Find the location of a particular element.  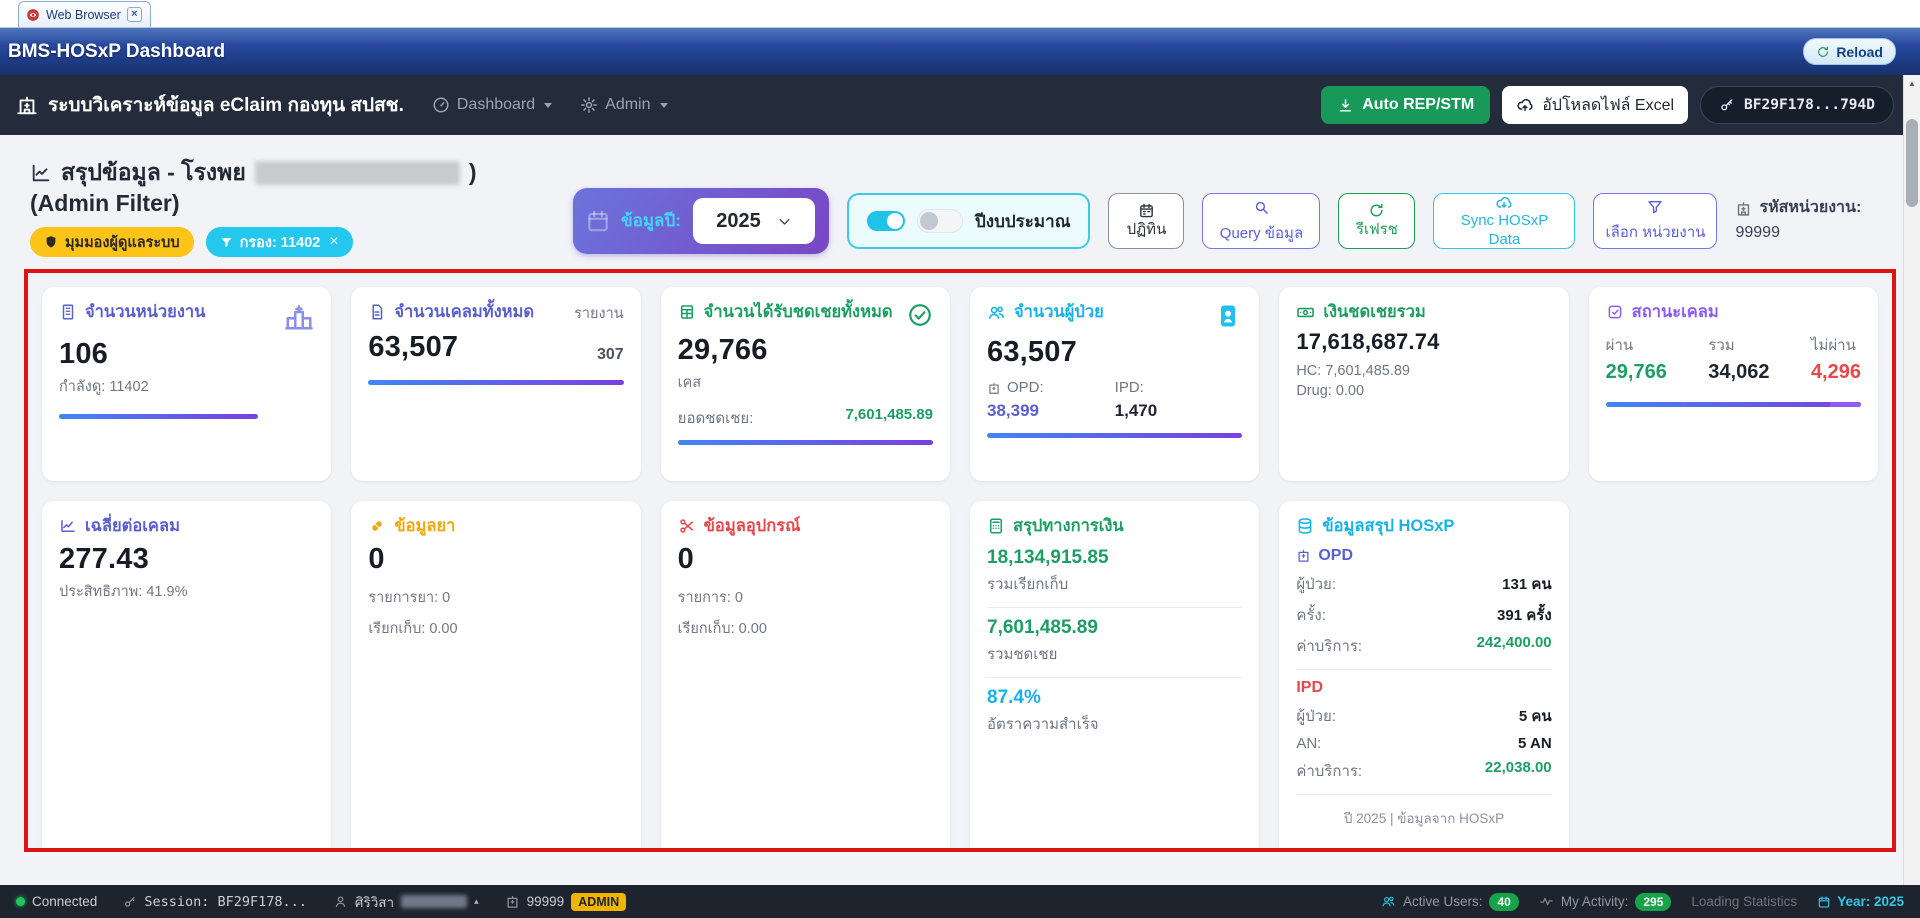

equipment-value: 0 is located at coordinates (685, 558).